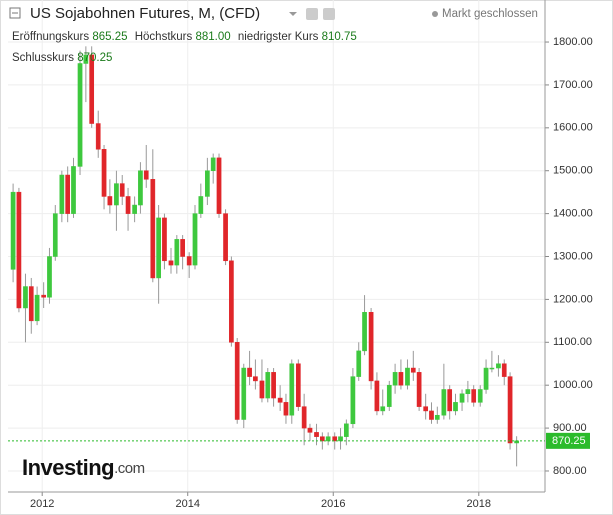 This screenshot has height=515, width=613. I want to click on info-value: 865.25, so click(109, 37).